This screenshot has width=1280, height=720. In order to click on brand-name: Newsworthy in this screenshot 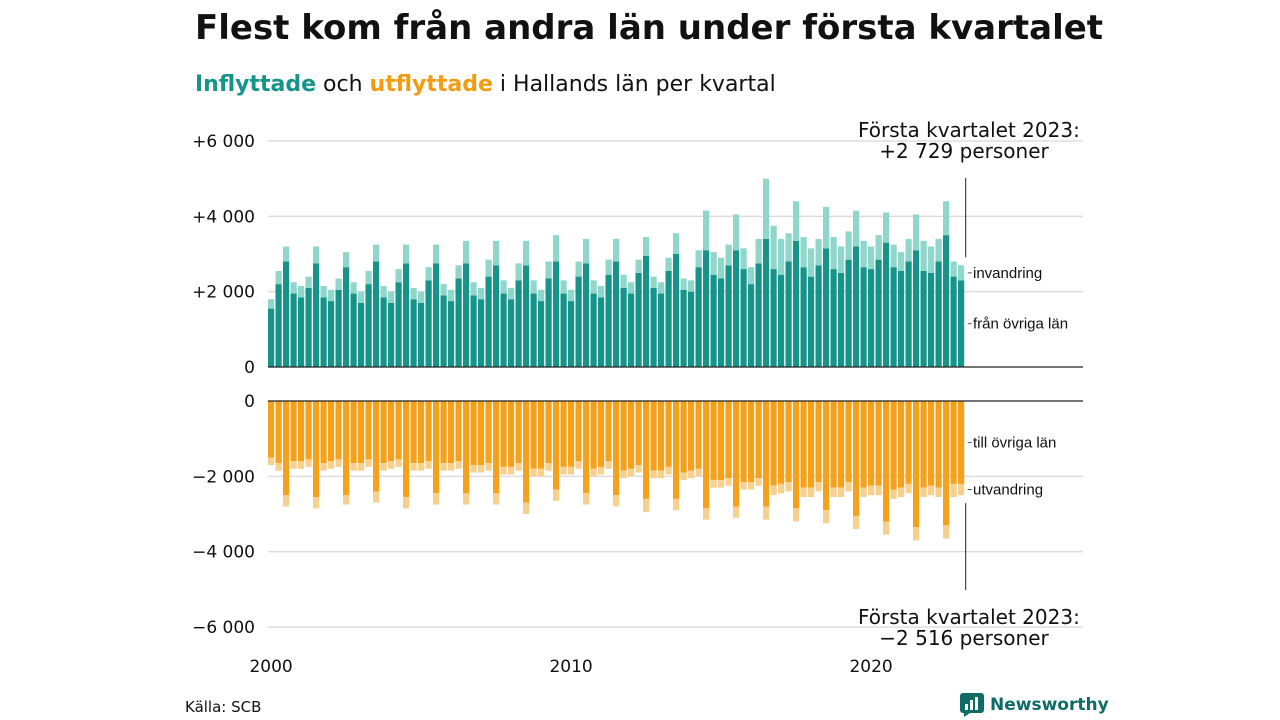, I will do `click(1049, 705)`.